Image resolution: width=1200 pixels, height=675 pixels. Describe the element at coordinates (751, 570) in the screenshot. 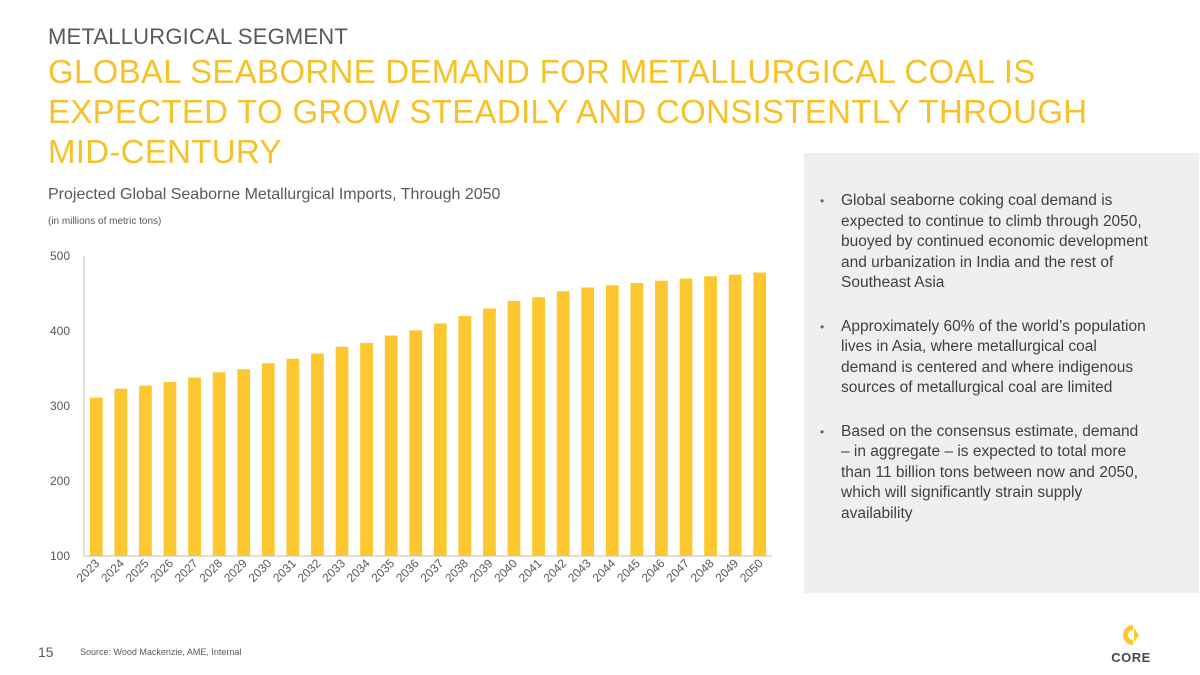

I see `x-tick-label: 2050` at that location.